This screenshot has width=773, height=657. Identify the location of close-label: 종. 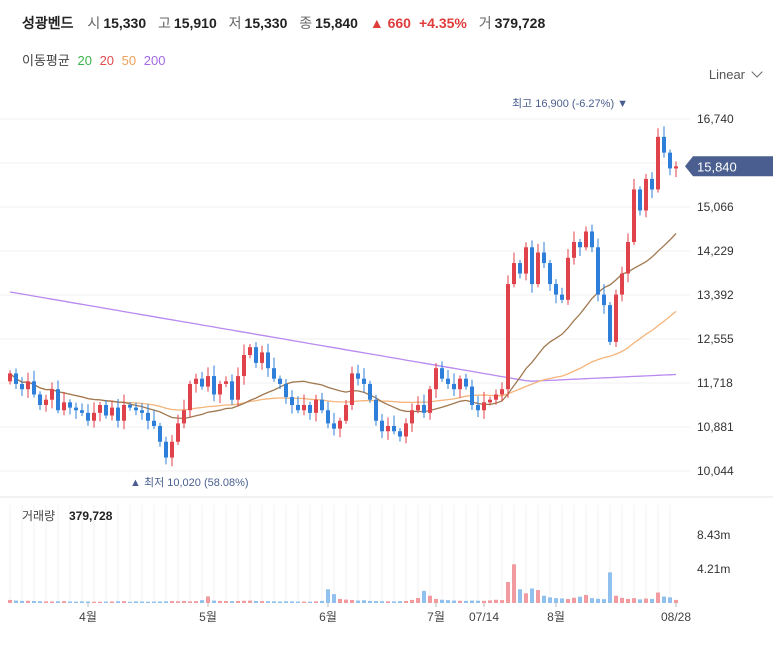
(306, 23).